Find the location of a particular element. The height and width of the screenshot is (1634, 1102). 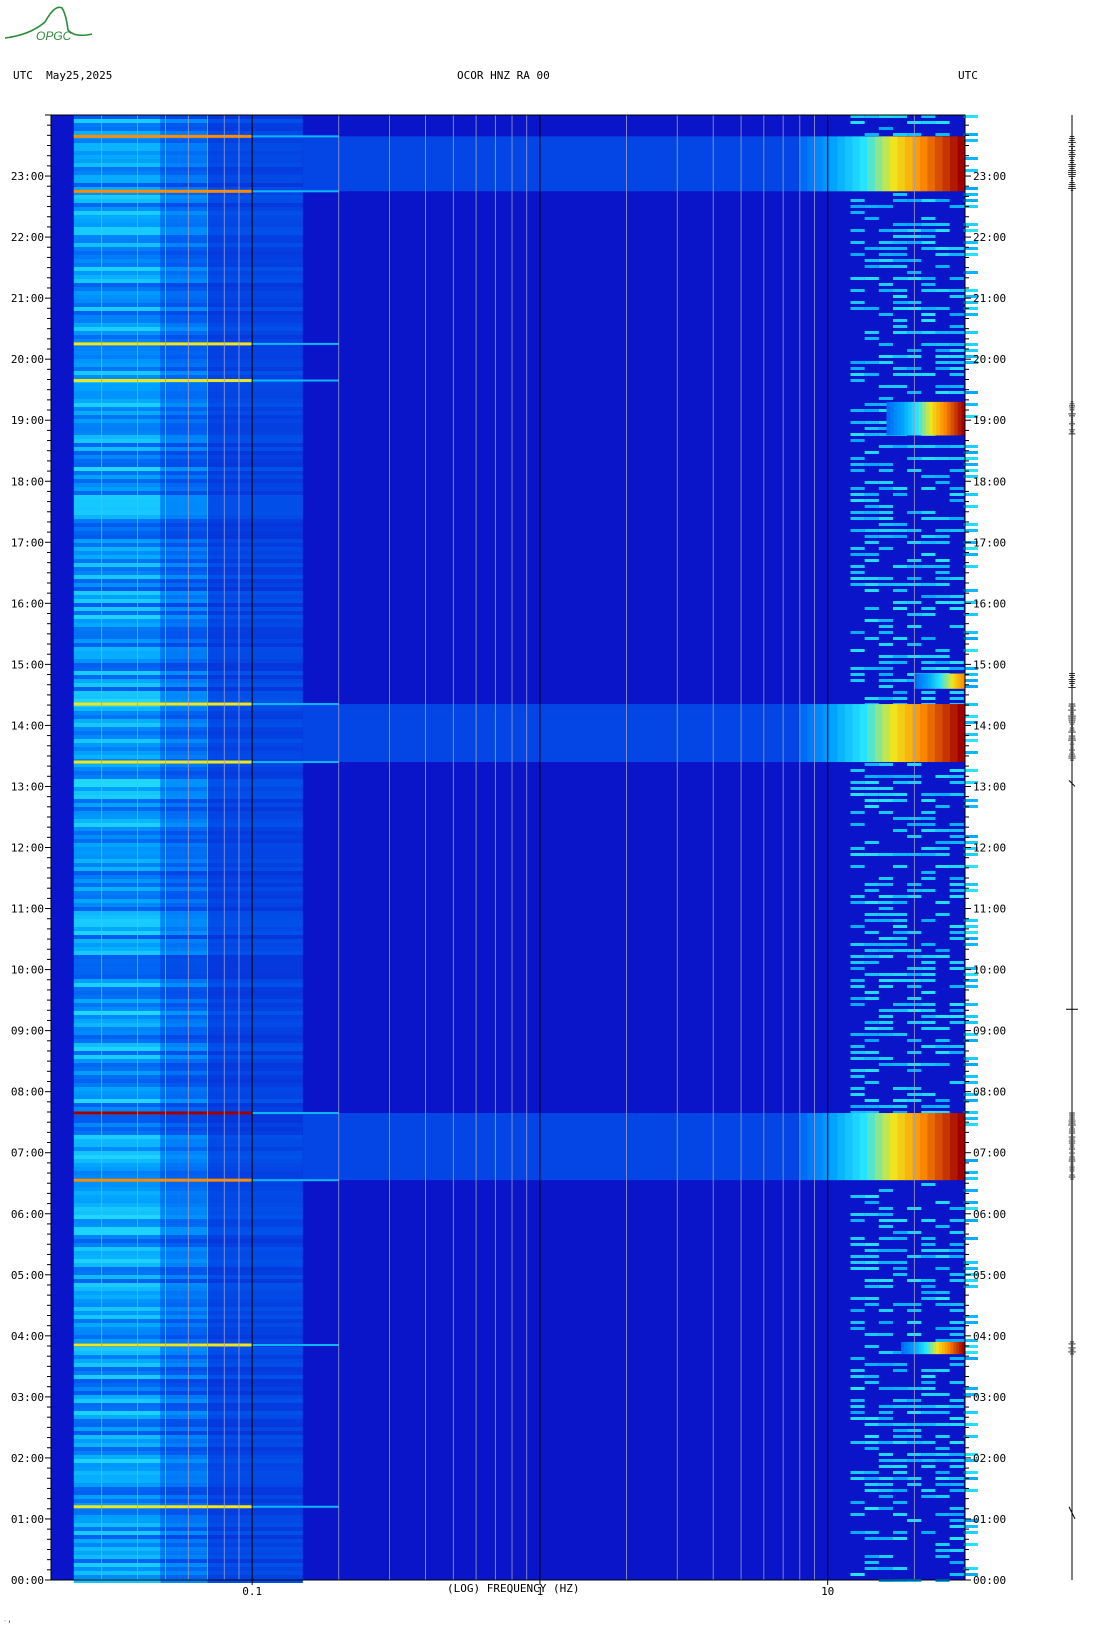

y-tick-label: 22:00 is located at coordinates (27, 237).